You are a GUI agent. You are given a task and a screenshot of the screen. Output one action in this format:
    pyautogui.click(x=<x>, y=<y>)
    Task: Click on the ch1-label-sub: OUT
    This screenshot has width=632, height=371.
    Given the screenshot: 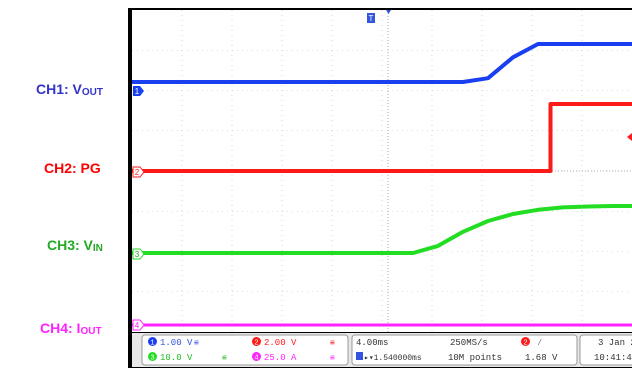 What is the action you would take?
    pyautogui.click(x=92, y=92)
    